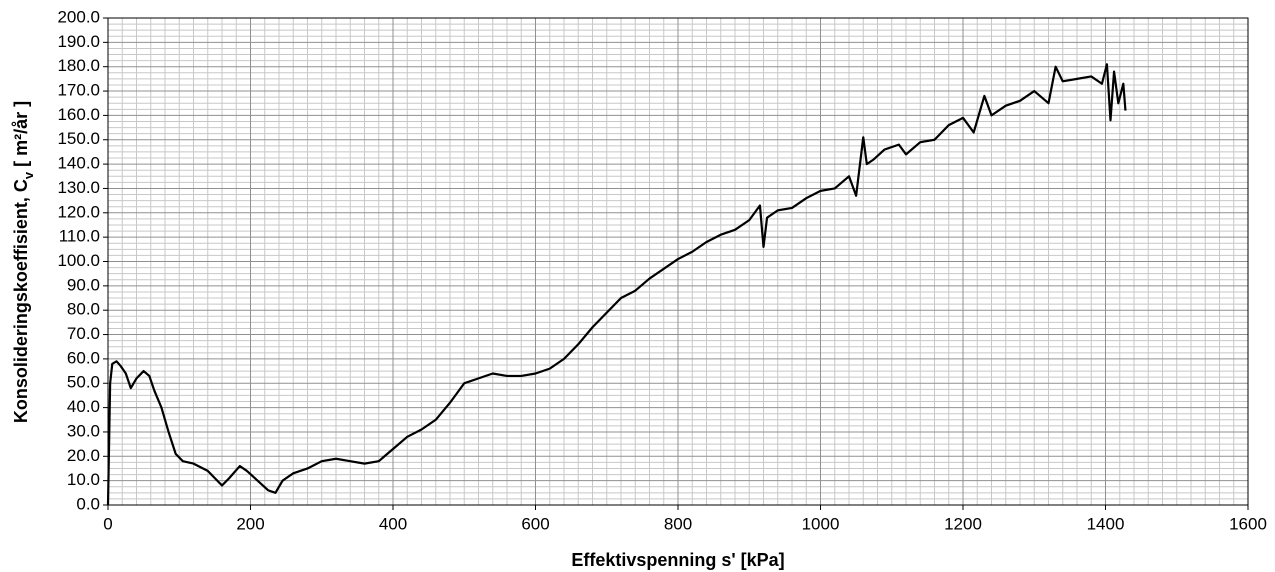 Image resolution: width=1275 pixels, height=572 pixels. What do you see at coordinates (1248, 523) in the screenshot?
I see `x-tick-label: 1600` at bounding box center [1248, 523].